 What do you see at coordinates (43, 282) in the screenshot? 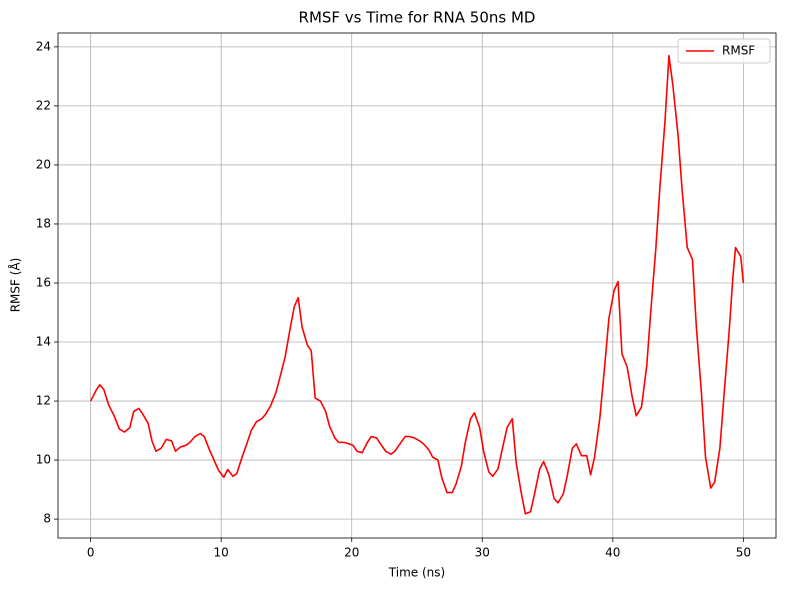
I see `y-tick-label: 16` at bounding box center [43, 282].